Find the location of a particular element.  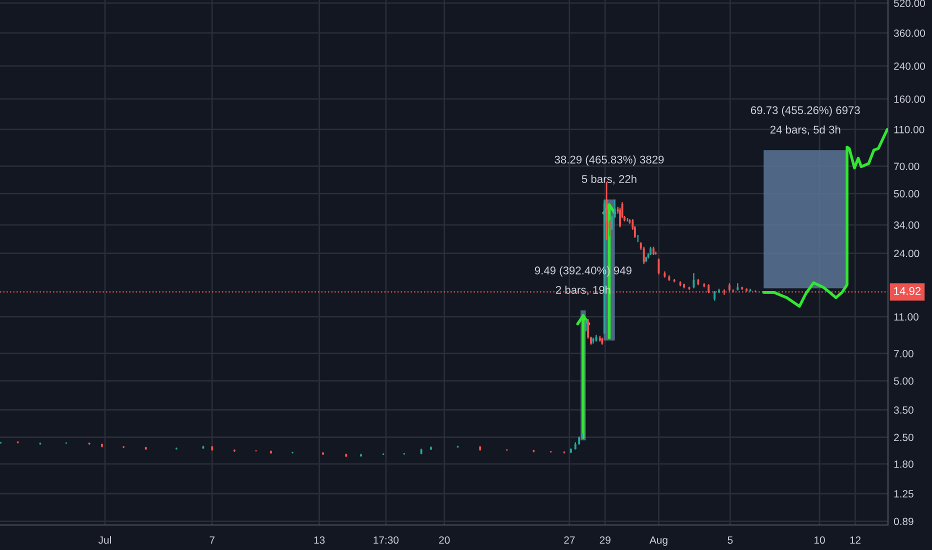

y-tick-label: 2.50 is located at coordinates (904, 438).